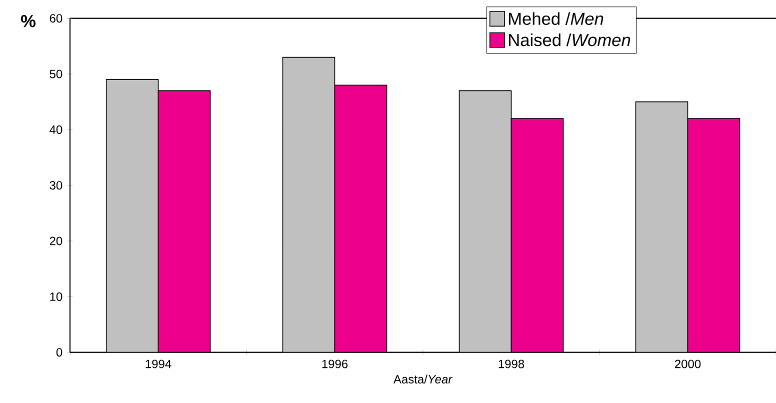 This screenshot has height=403, width=776. Describe the element at coordinates (56, 241) in the screenshot. I see `y-tick-label: 20` at that location.